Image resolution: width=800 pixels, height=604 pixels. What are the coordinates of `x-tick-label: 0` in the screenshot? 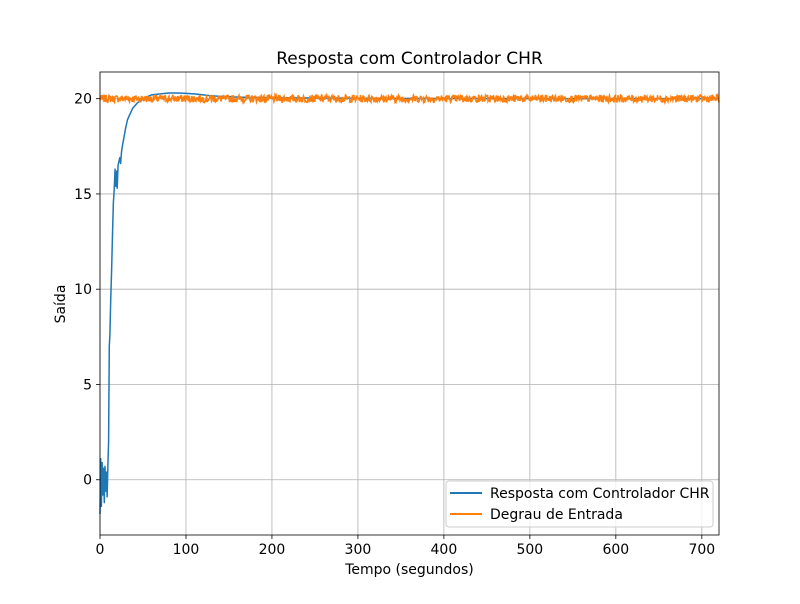 It's located at (100, 550).